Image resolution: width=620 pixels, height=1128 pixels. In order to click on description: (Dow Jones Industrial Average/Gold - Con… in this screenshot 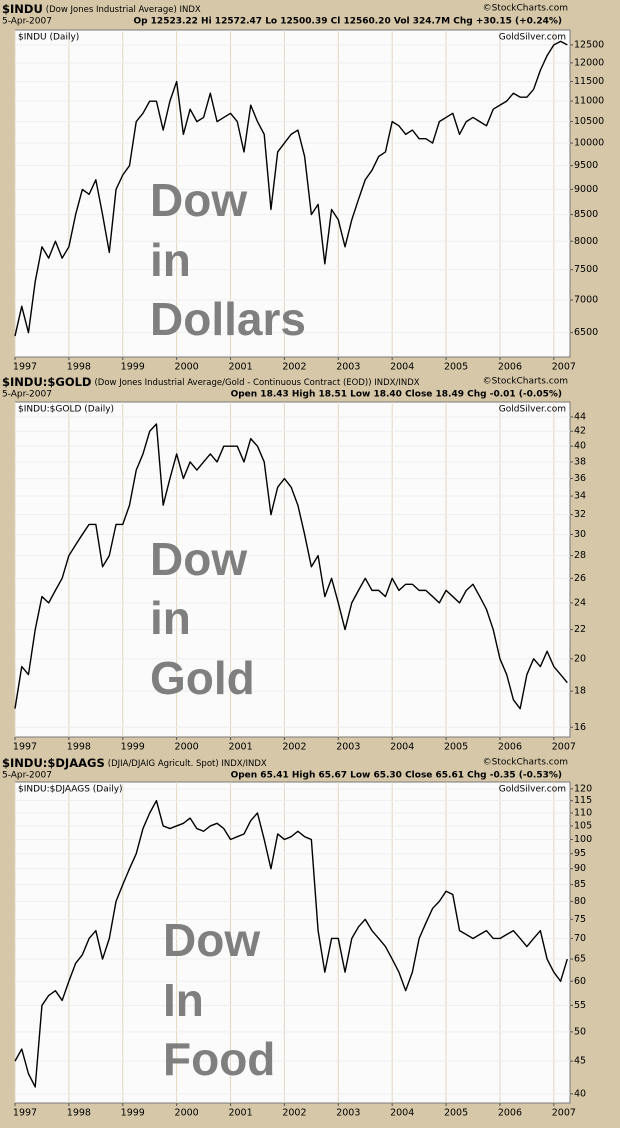, I will do `click(256, 383)`.